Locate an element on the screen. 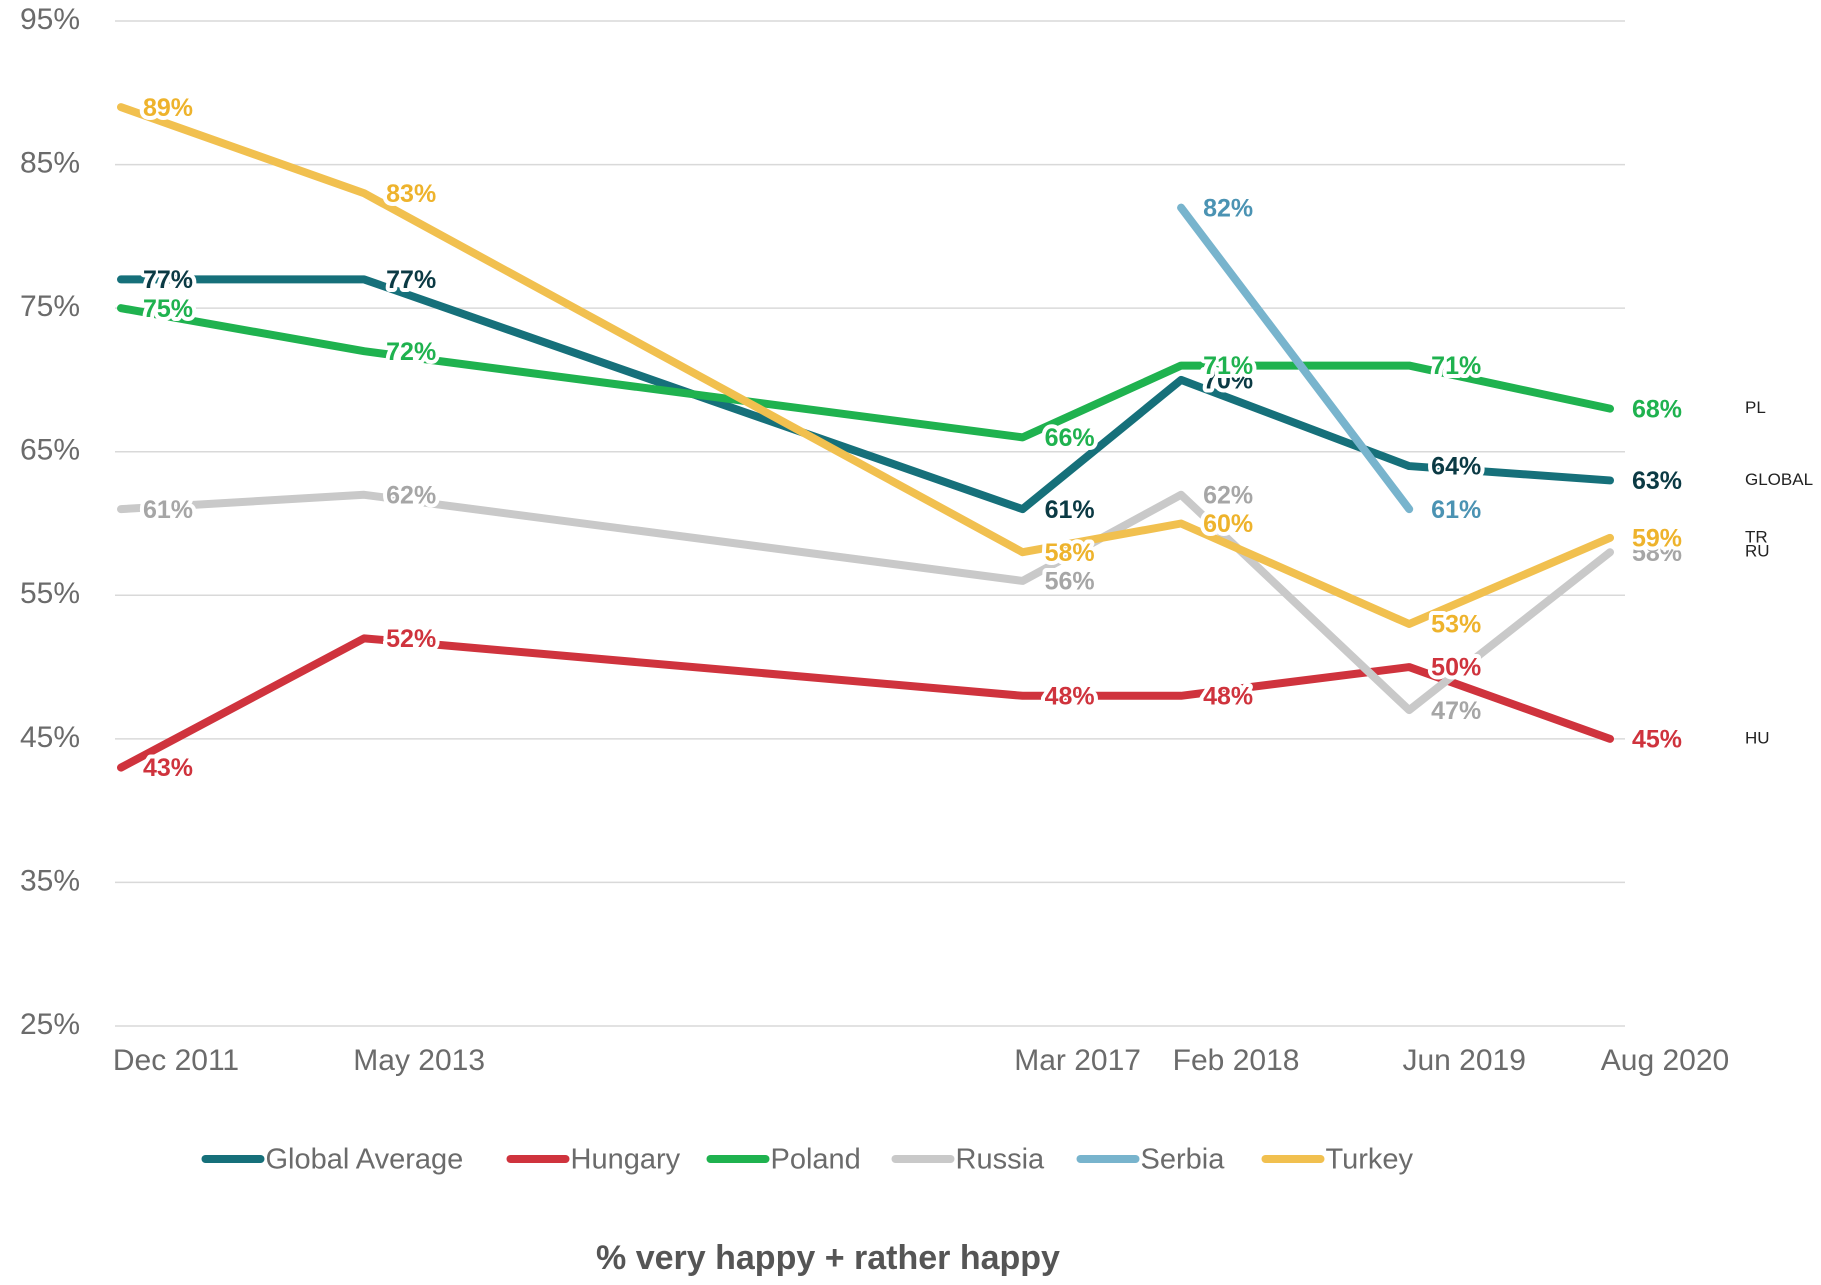 This screenshot has height=1285, width=1821. data-label: 82% is located at coordinates (1228, 208).